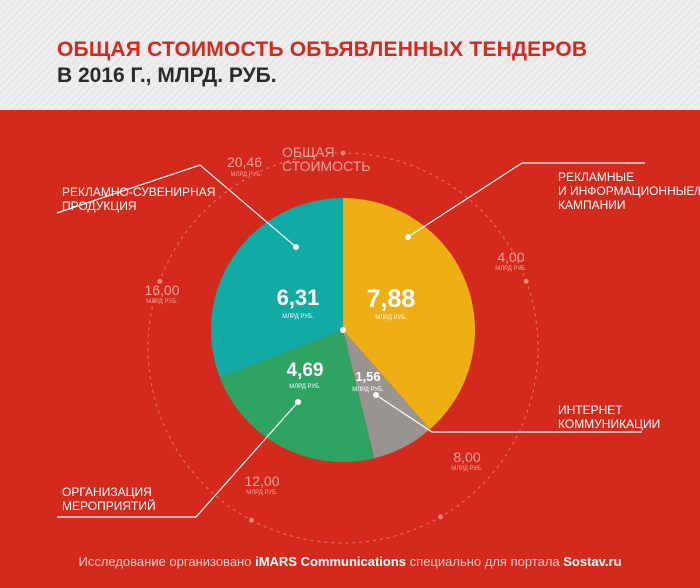 The height and width of the screenshot is (588, 700). I want to click on scale-tick-8: 8,00, so click(466, 457).